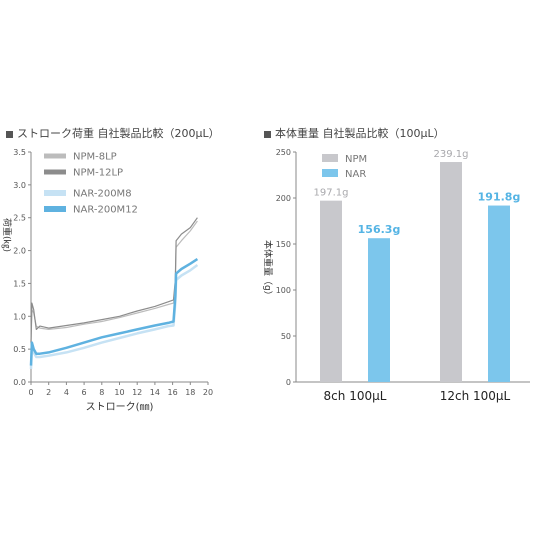 Image resolution: width=540 pixels, height=540 pixels. I want to click on bar-y-tick-label: 150, so click(283, 244).